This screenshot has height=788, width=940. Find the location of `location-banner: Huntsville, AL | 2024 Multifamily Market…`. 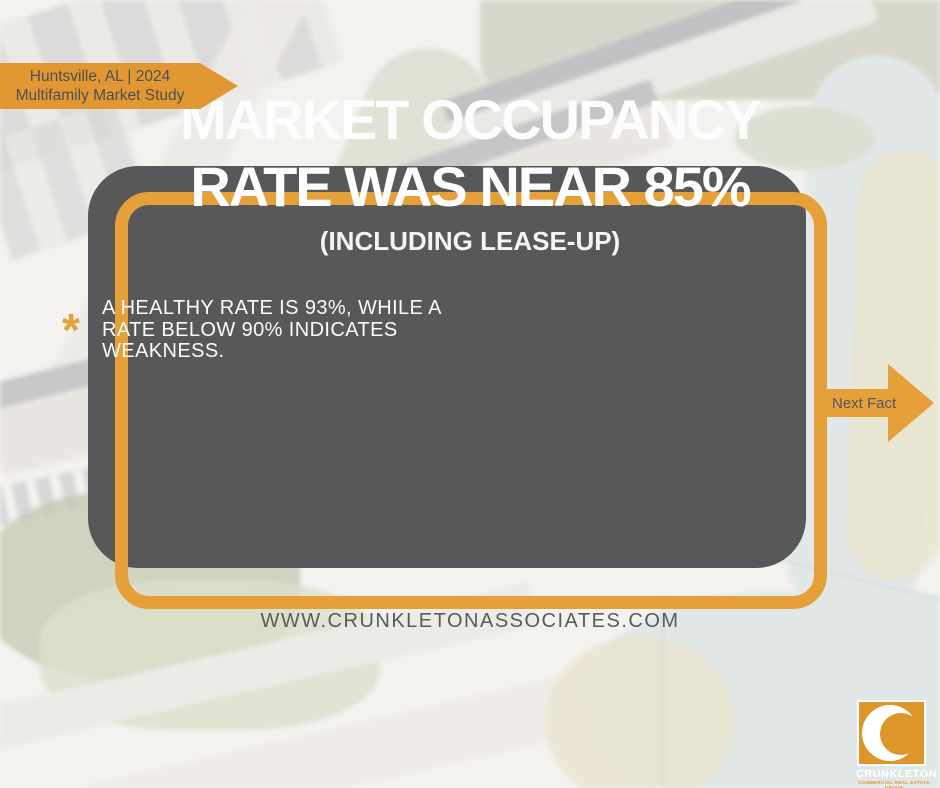

location-banner: Huntsville, AL | 2024 Multifamily Market… is located at coordinates (100, 86).